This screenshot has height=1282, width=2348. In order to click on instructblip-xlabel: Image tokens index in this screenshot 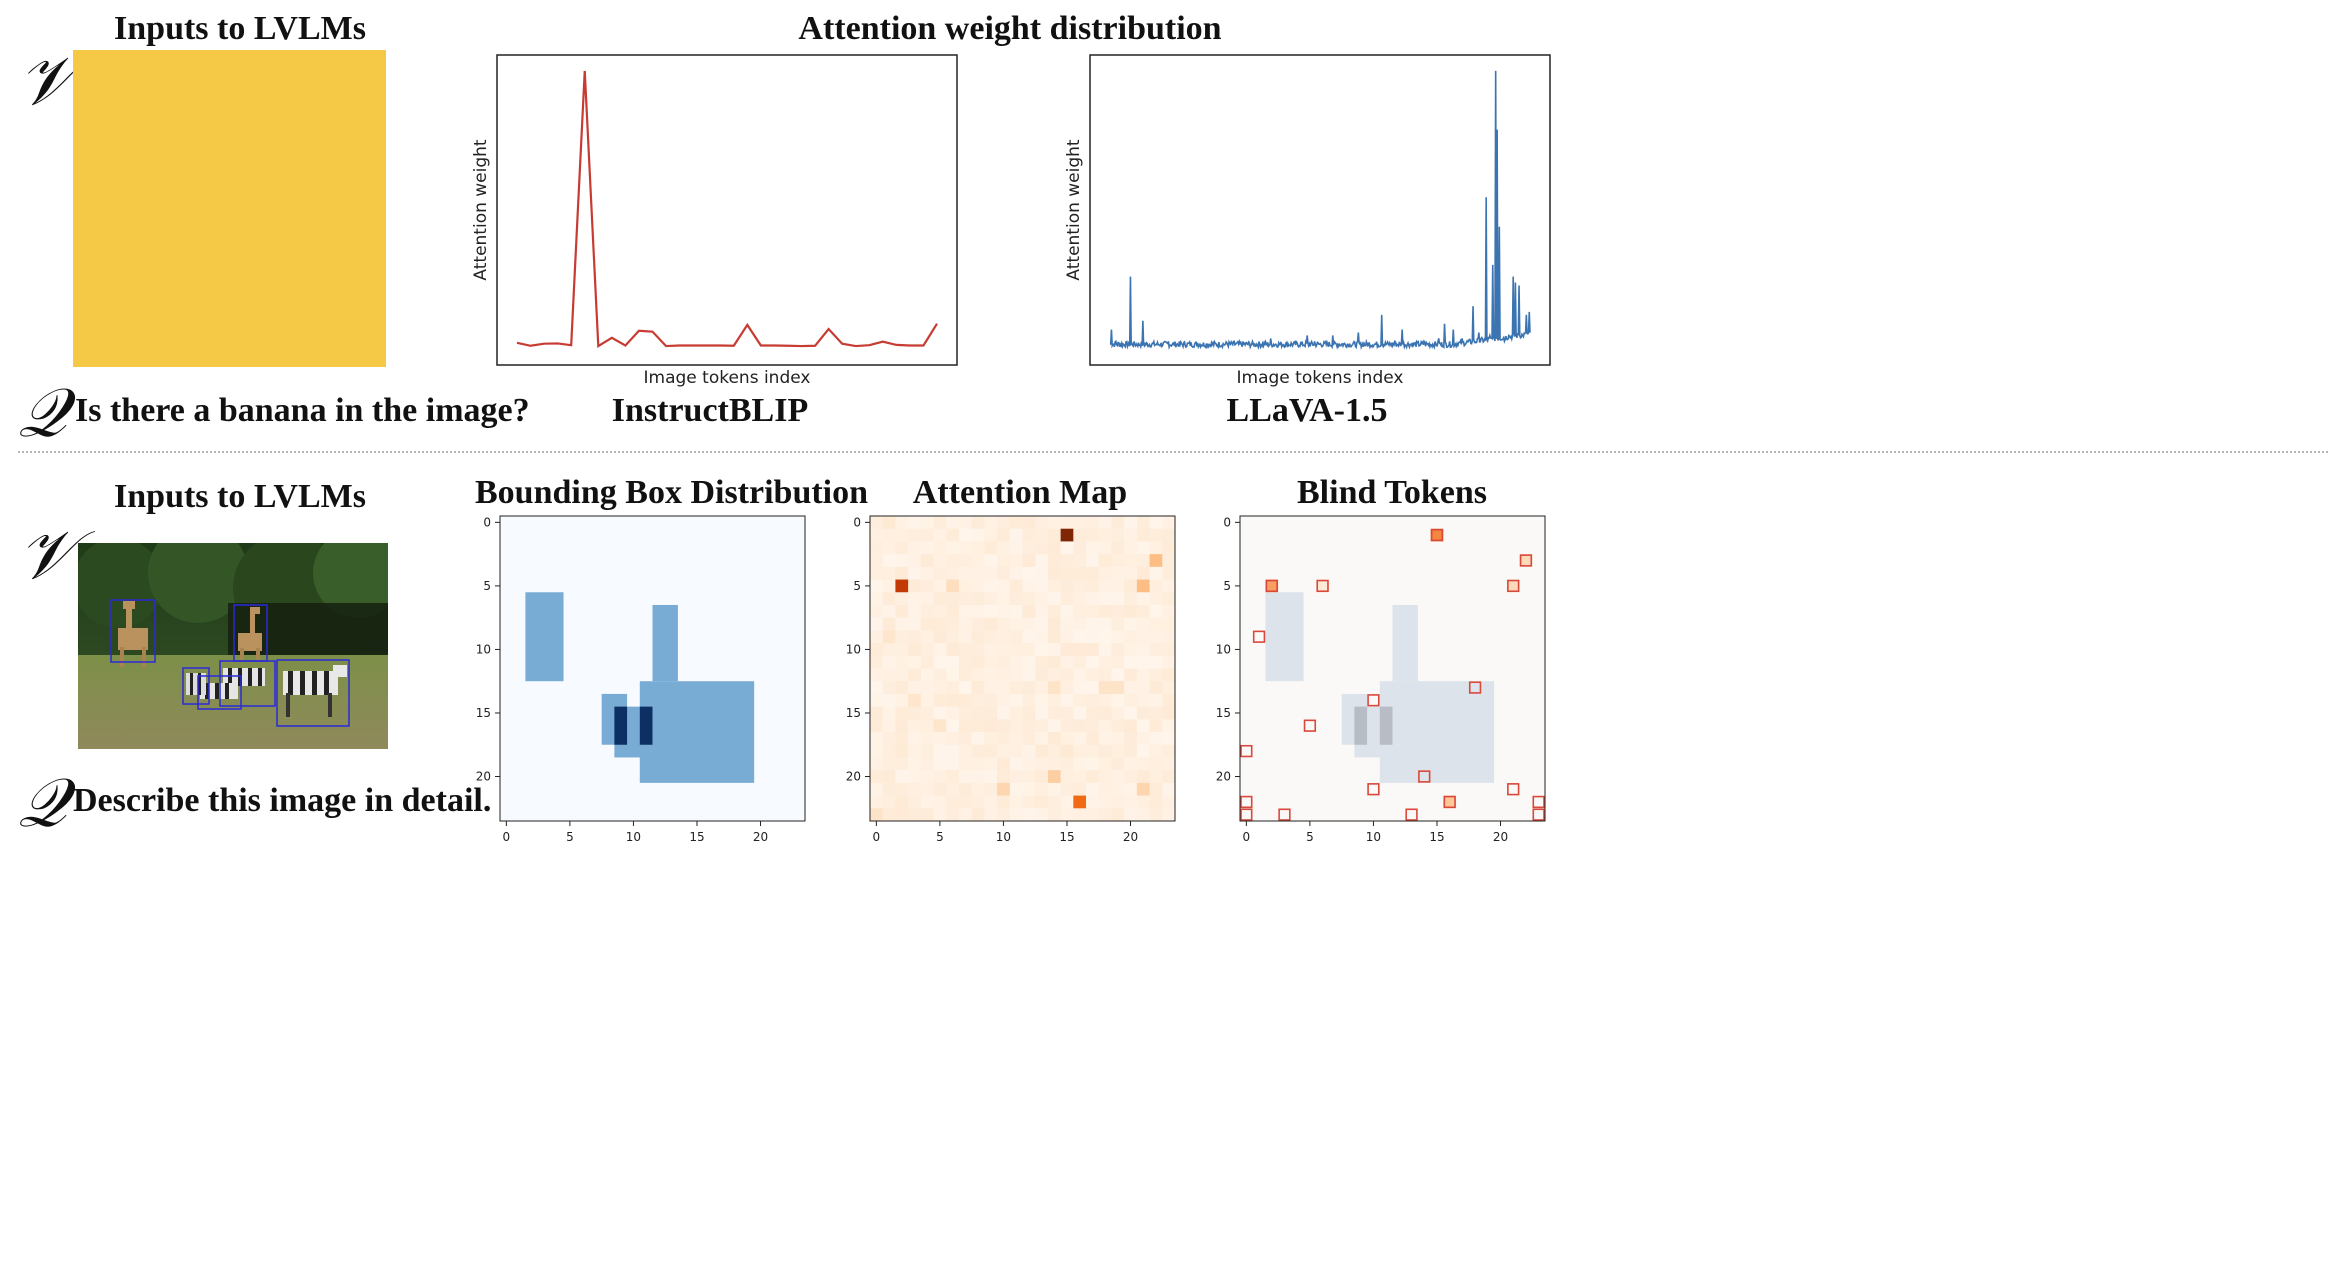, I will do `click(727, 378)`.